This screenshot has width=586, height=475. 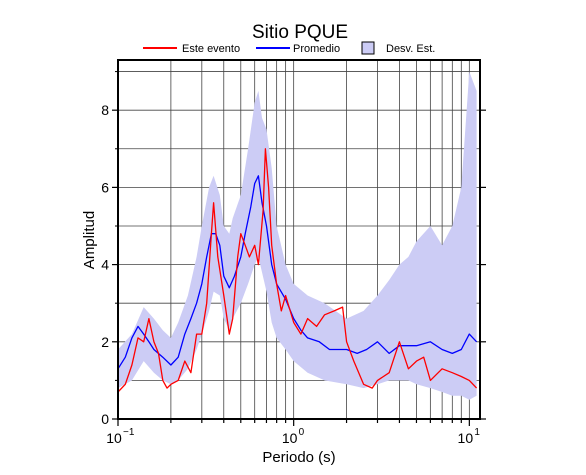 What do you see at coordinates (298, 457) in the screenshot?
I see `x-axis-label: Periodo (s)` at bounding box center [298, 457].